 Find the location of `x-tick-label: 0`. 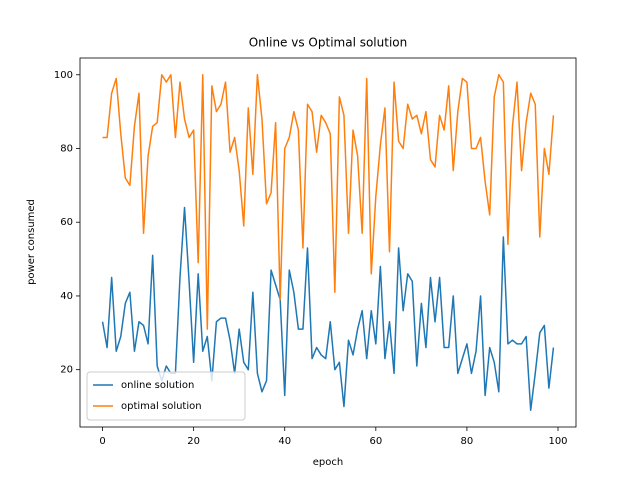

x-tick-label: 0 is located at coordinates (102, 441).